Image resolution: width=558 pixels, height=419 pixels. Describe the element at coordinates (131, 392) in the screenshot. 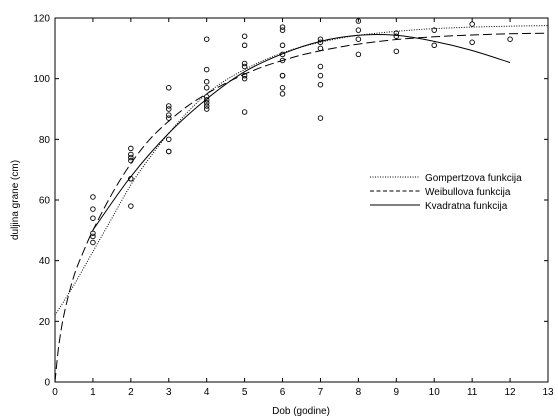

I see `x-tick-label: 2` at that location.